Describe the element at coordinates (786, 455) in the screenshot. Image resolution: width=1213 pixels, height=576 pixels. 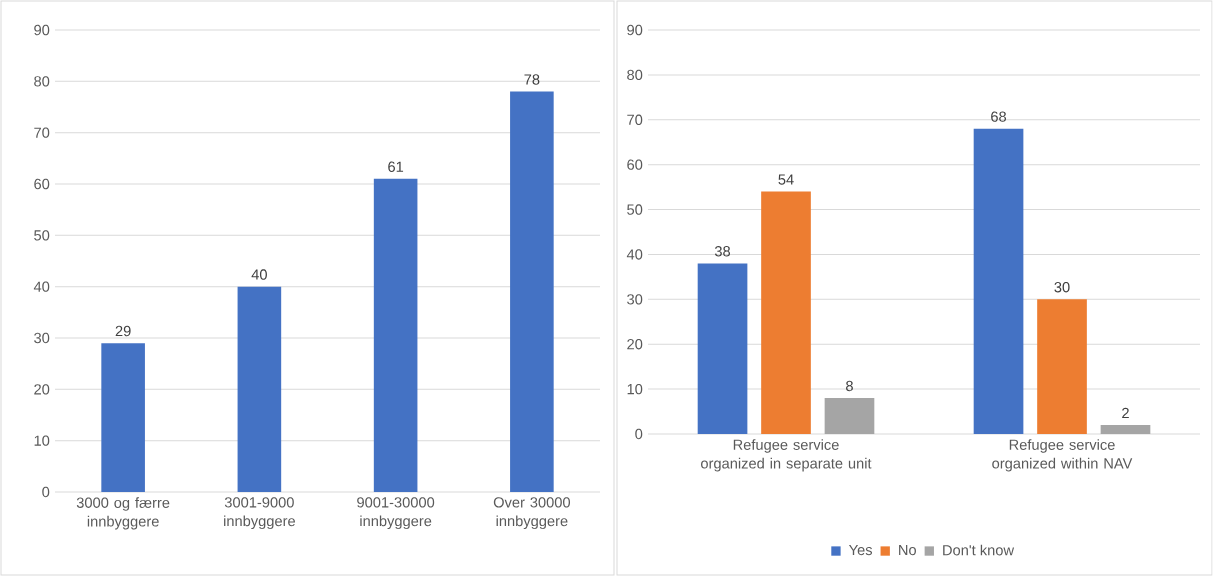
I see `x-tick-label: Refugee service organized in separate unit` at that location.